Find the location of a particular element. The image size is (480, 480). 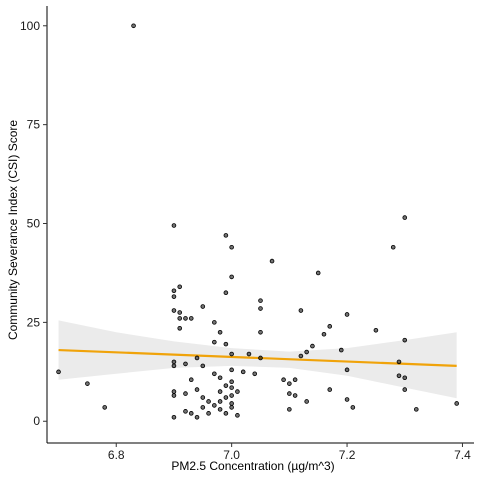

y-tick-label-0: 0 is located at coordinates (36, 421).